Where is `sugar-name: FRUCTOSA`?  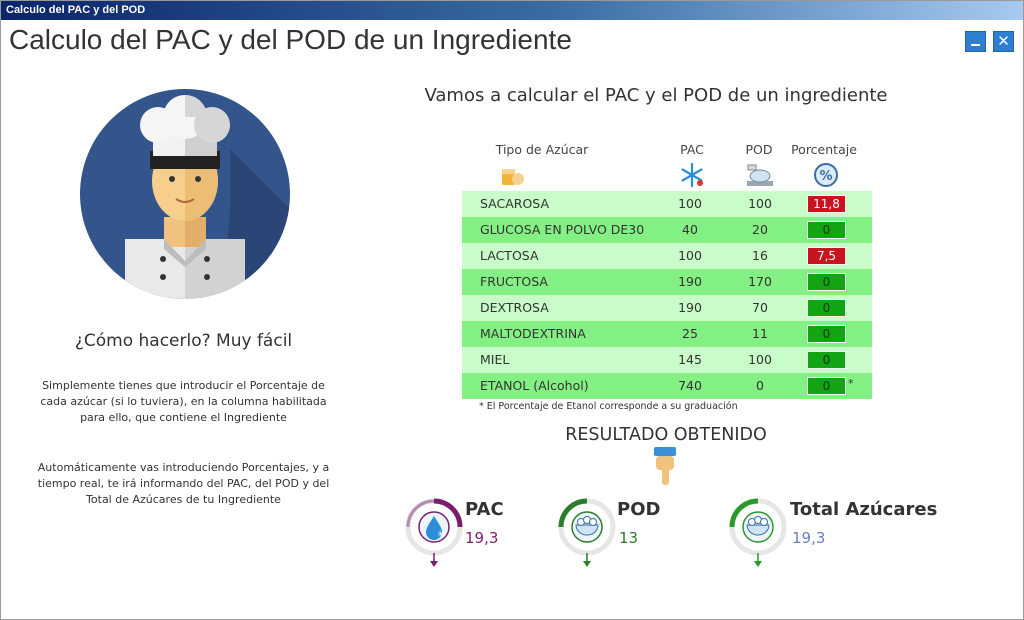
sugar-name: FRUCTOSA is located at coordinates (514, 281).